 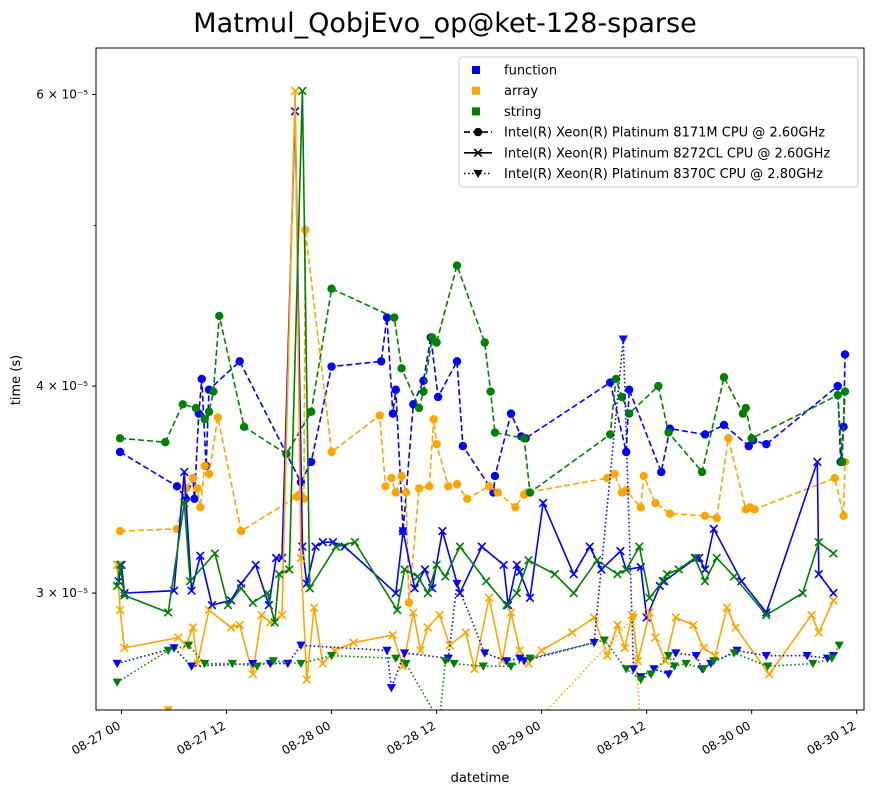 What do you see at coordinates (530, 71) in the screenshot?
I see `legend-label-0: function` at bounding box center [530, 71].